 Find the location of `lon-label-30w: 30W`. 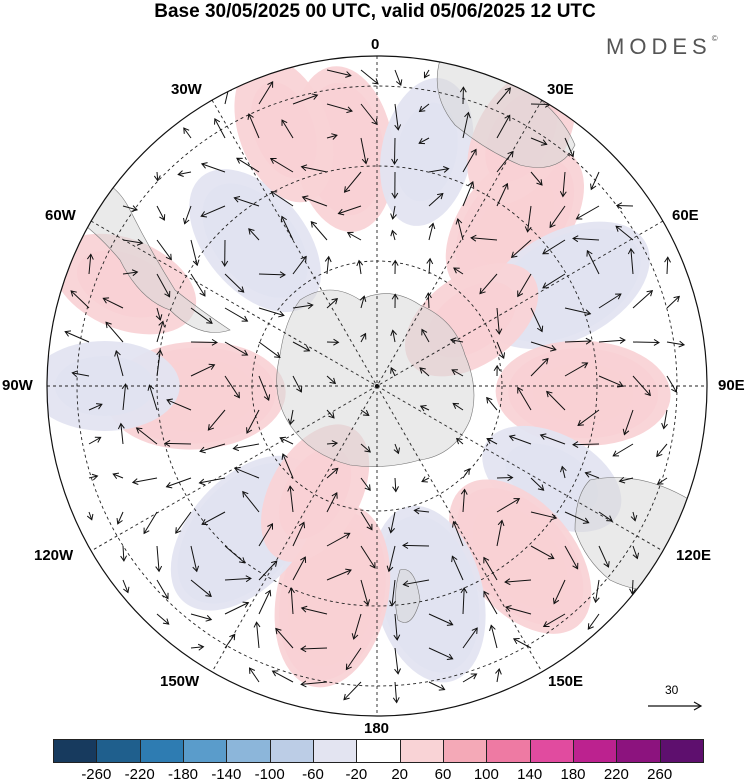

lon-label-30w: 30W is located at coordinates (186, 89).